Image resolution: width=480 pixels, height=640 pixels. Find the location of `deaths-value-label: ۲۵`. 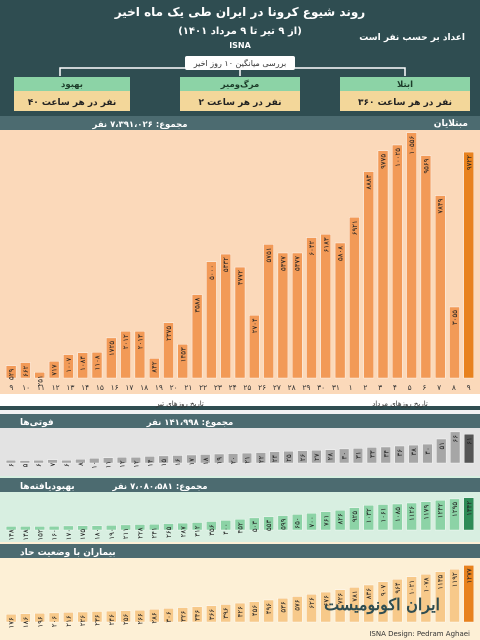

deaths-value-label: ۲۵ is located at coordinates (289, 458).